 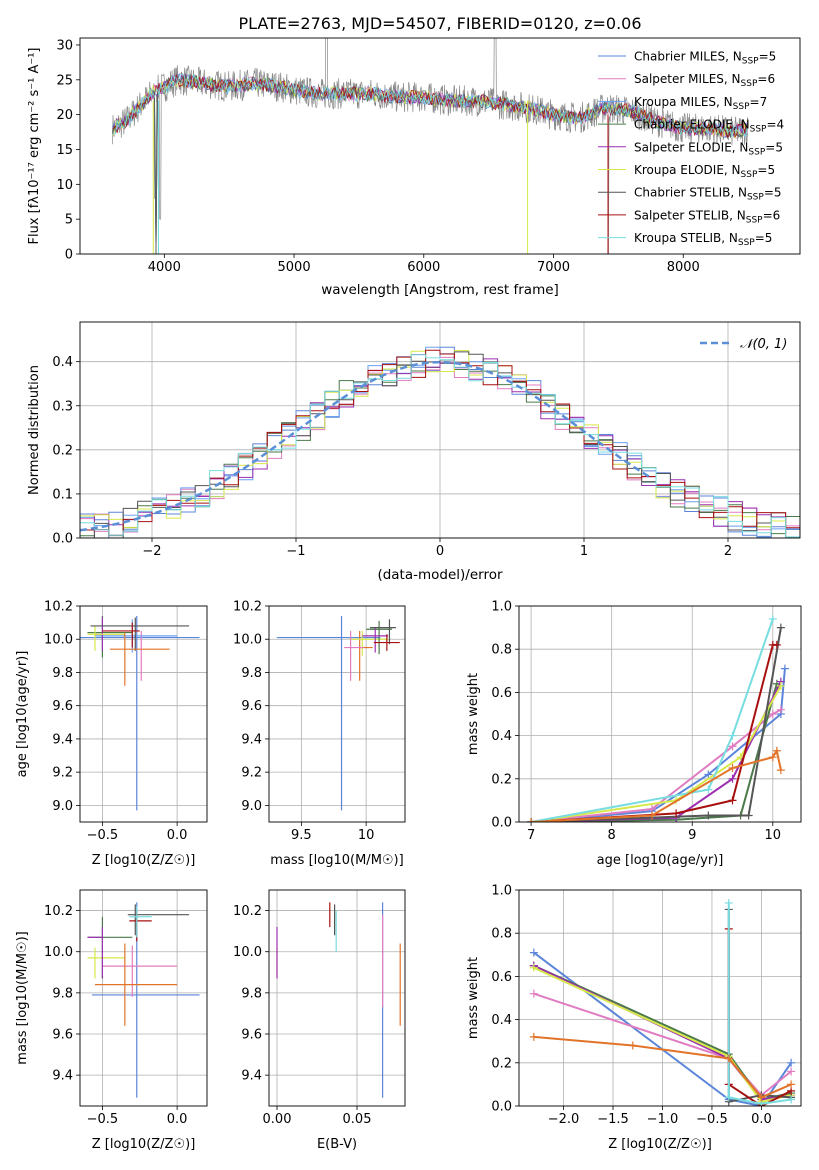 What do you see at coordinates (728, 551) in the screenshot?
I see `x-tick-label: 2` at bounding box center [728, 551].